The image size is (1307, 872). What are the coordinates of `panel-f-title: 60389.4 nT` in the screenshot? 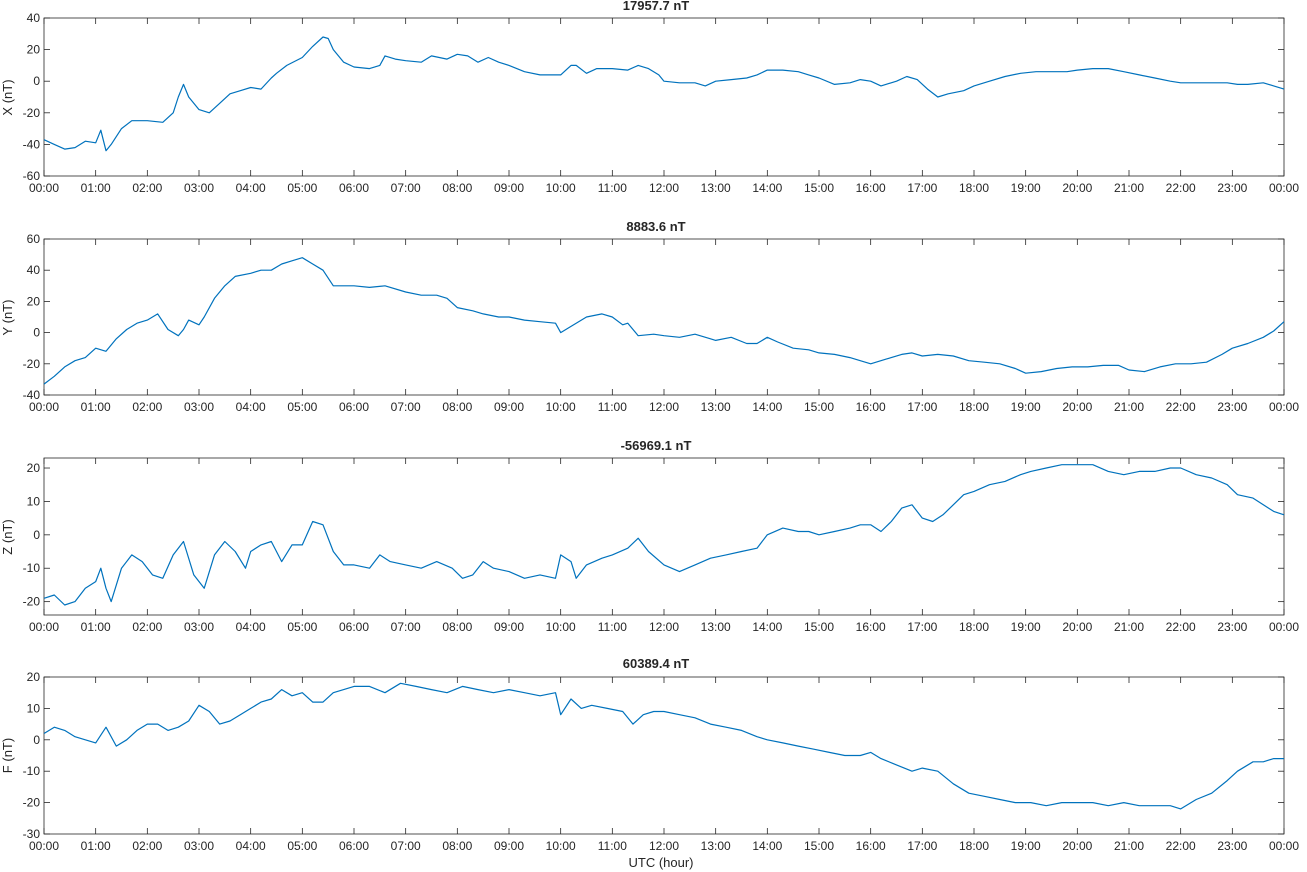 It's located at (656, 663).